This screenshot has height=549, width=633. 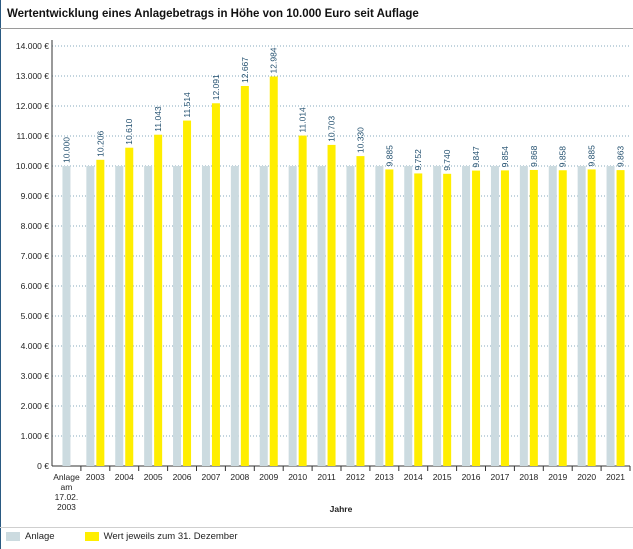 I want to click on x-tick-label: 2017, so click(x=499, y=477).